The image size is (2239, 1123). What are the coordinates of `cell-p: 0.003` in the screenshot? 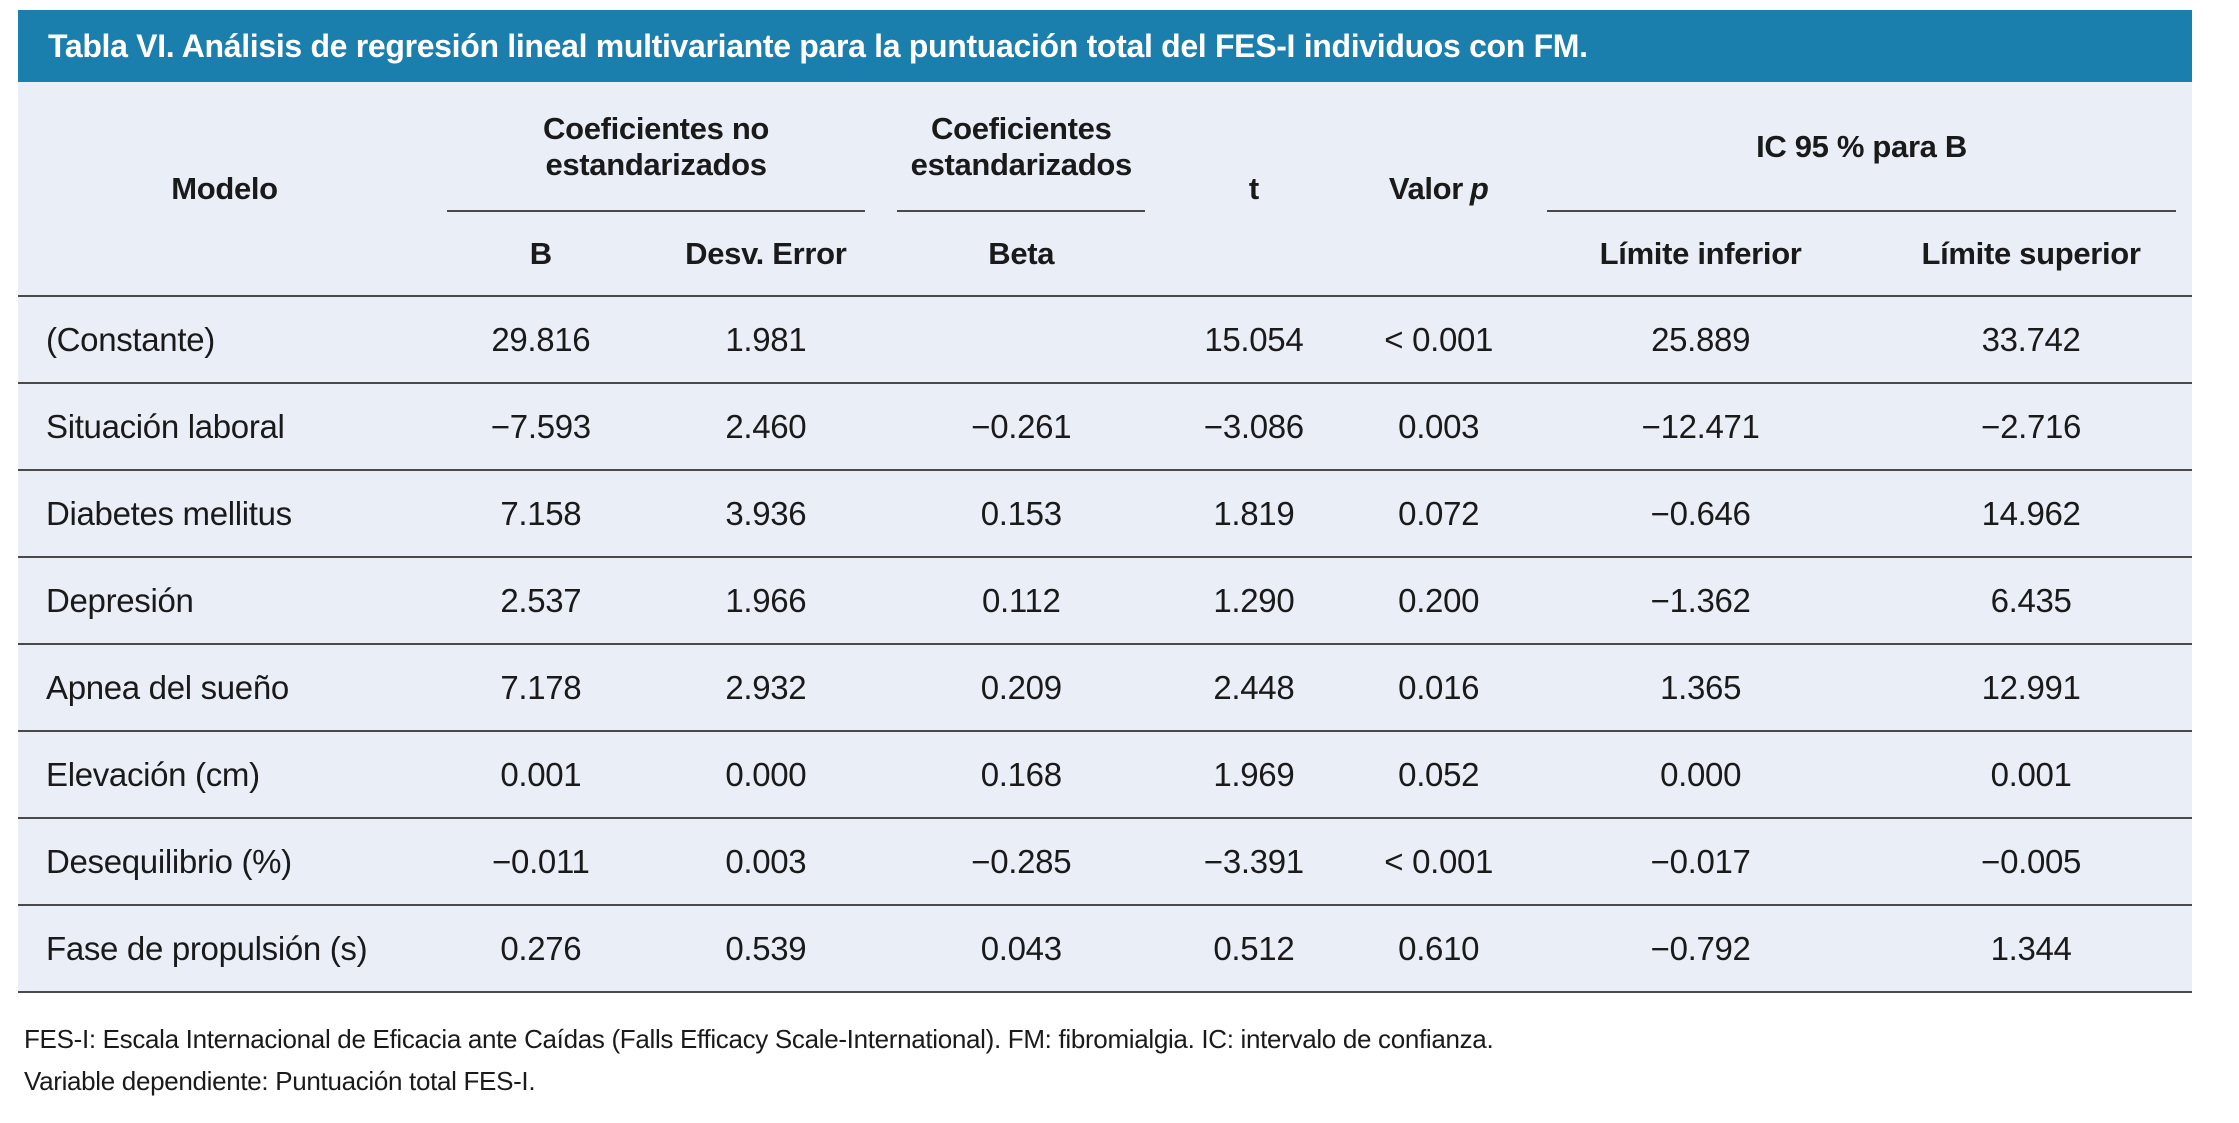 It's located at (1439, 426).